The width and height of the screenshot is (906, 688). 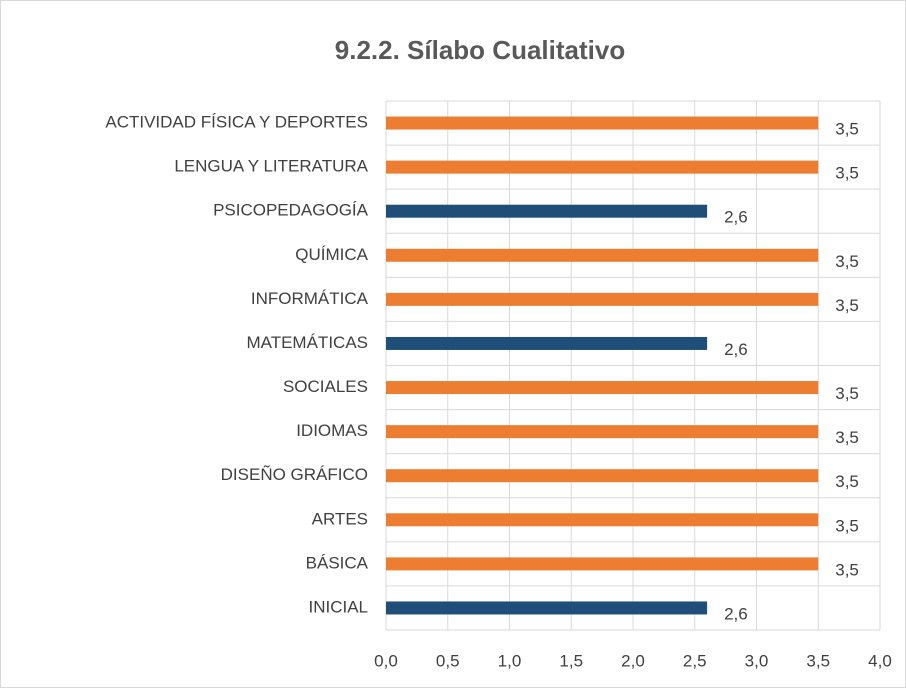 I want to click on x-tick-label: 1,5, so click(x=571, y=660).